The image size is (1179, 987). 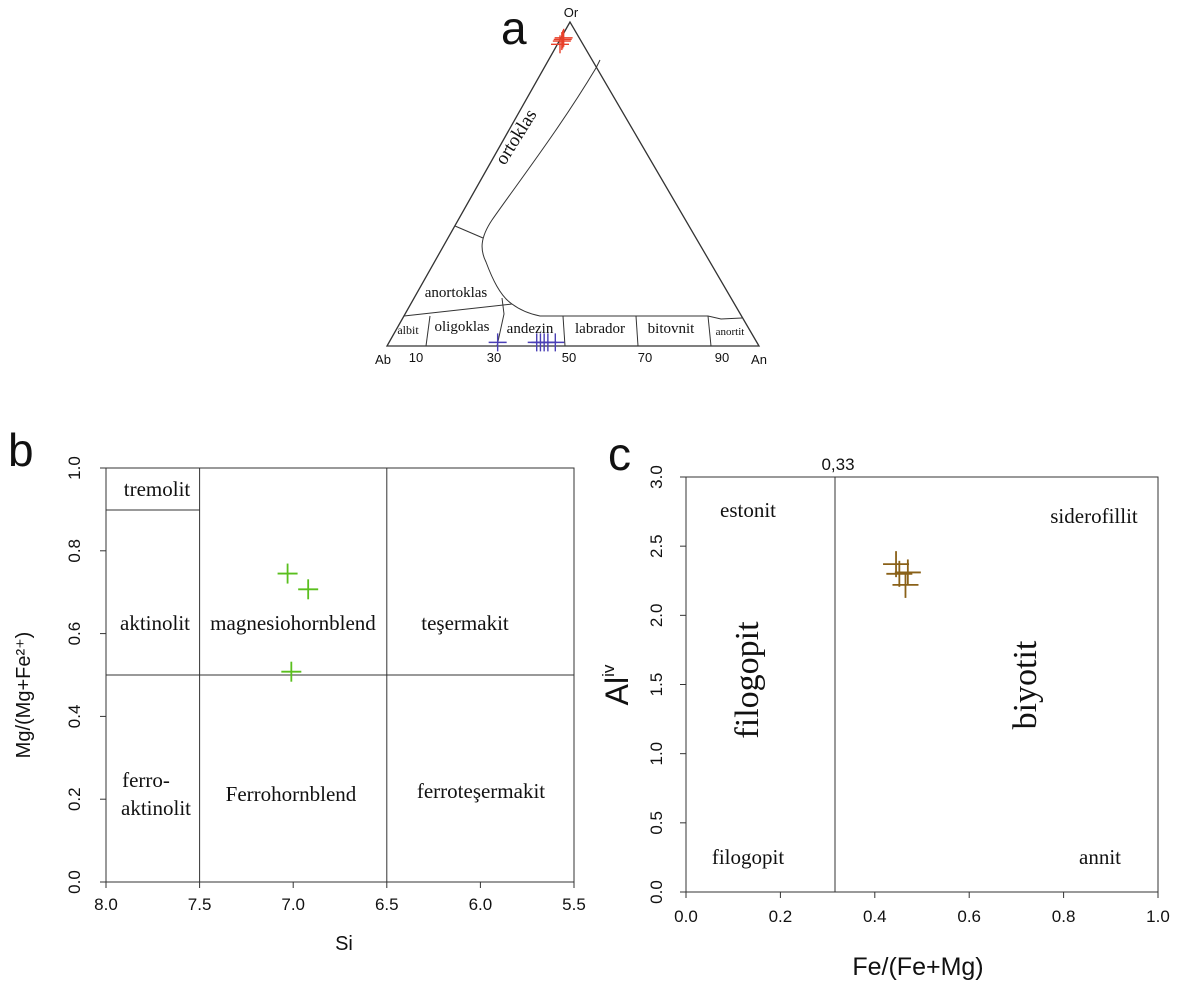 I want to click on y-tick-label: 0.4, so click(x=74, y=717).